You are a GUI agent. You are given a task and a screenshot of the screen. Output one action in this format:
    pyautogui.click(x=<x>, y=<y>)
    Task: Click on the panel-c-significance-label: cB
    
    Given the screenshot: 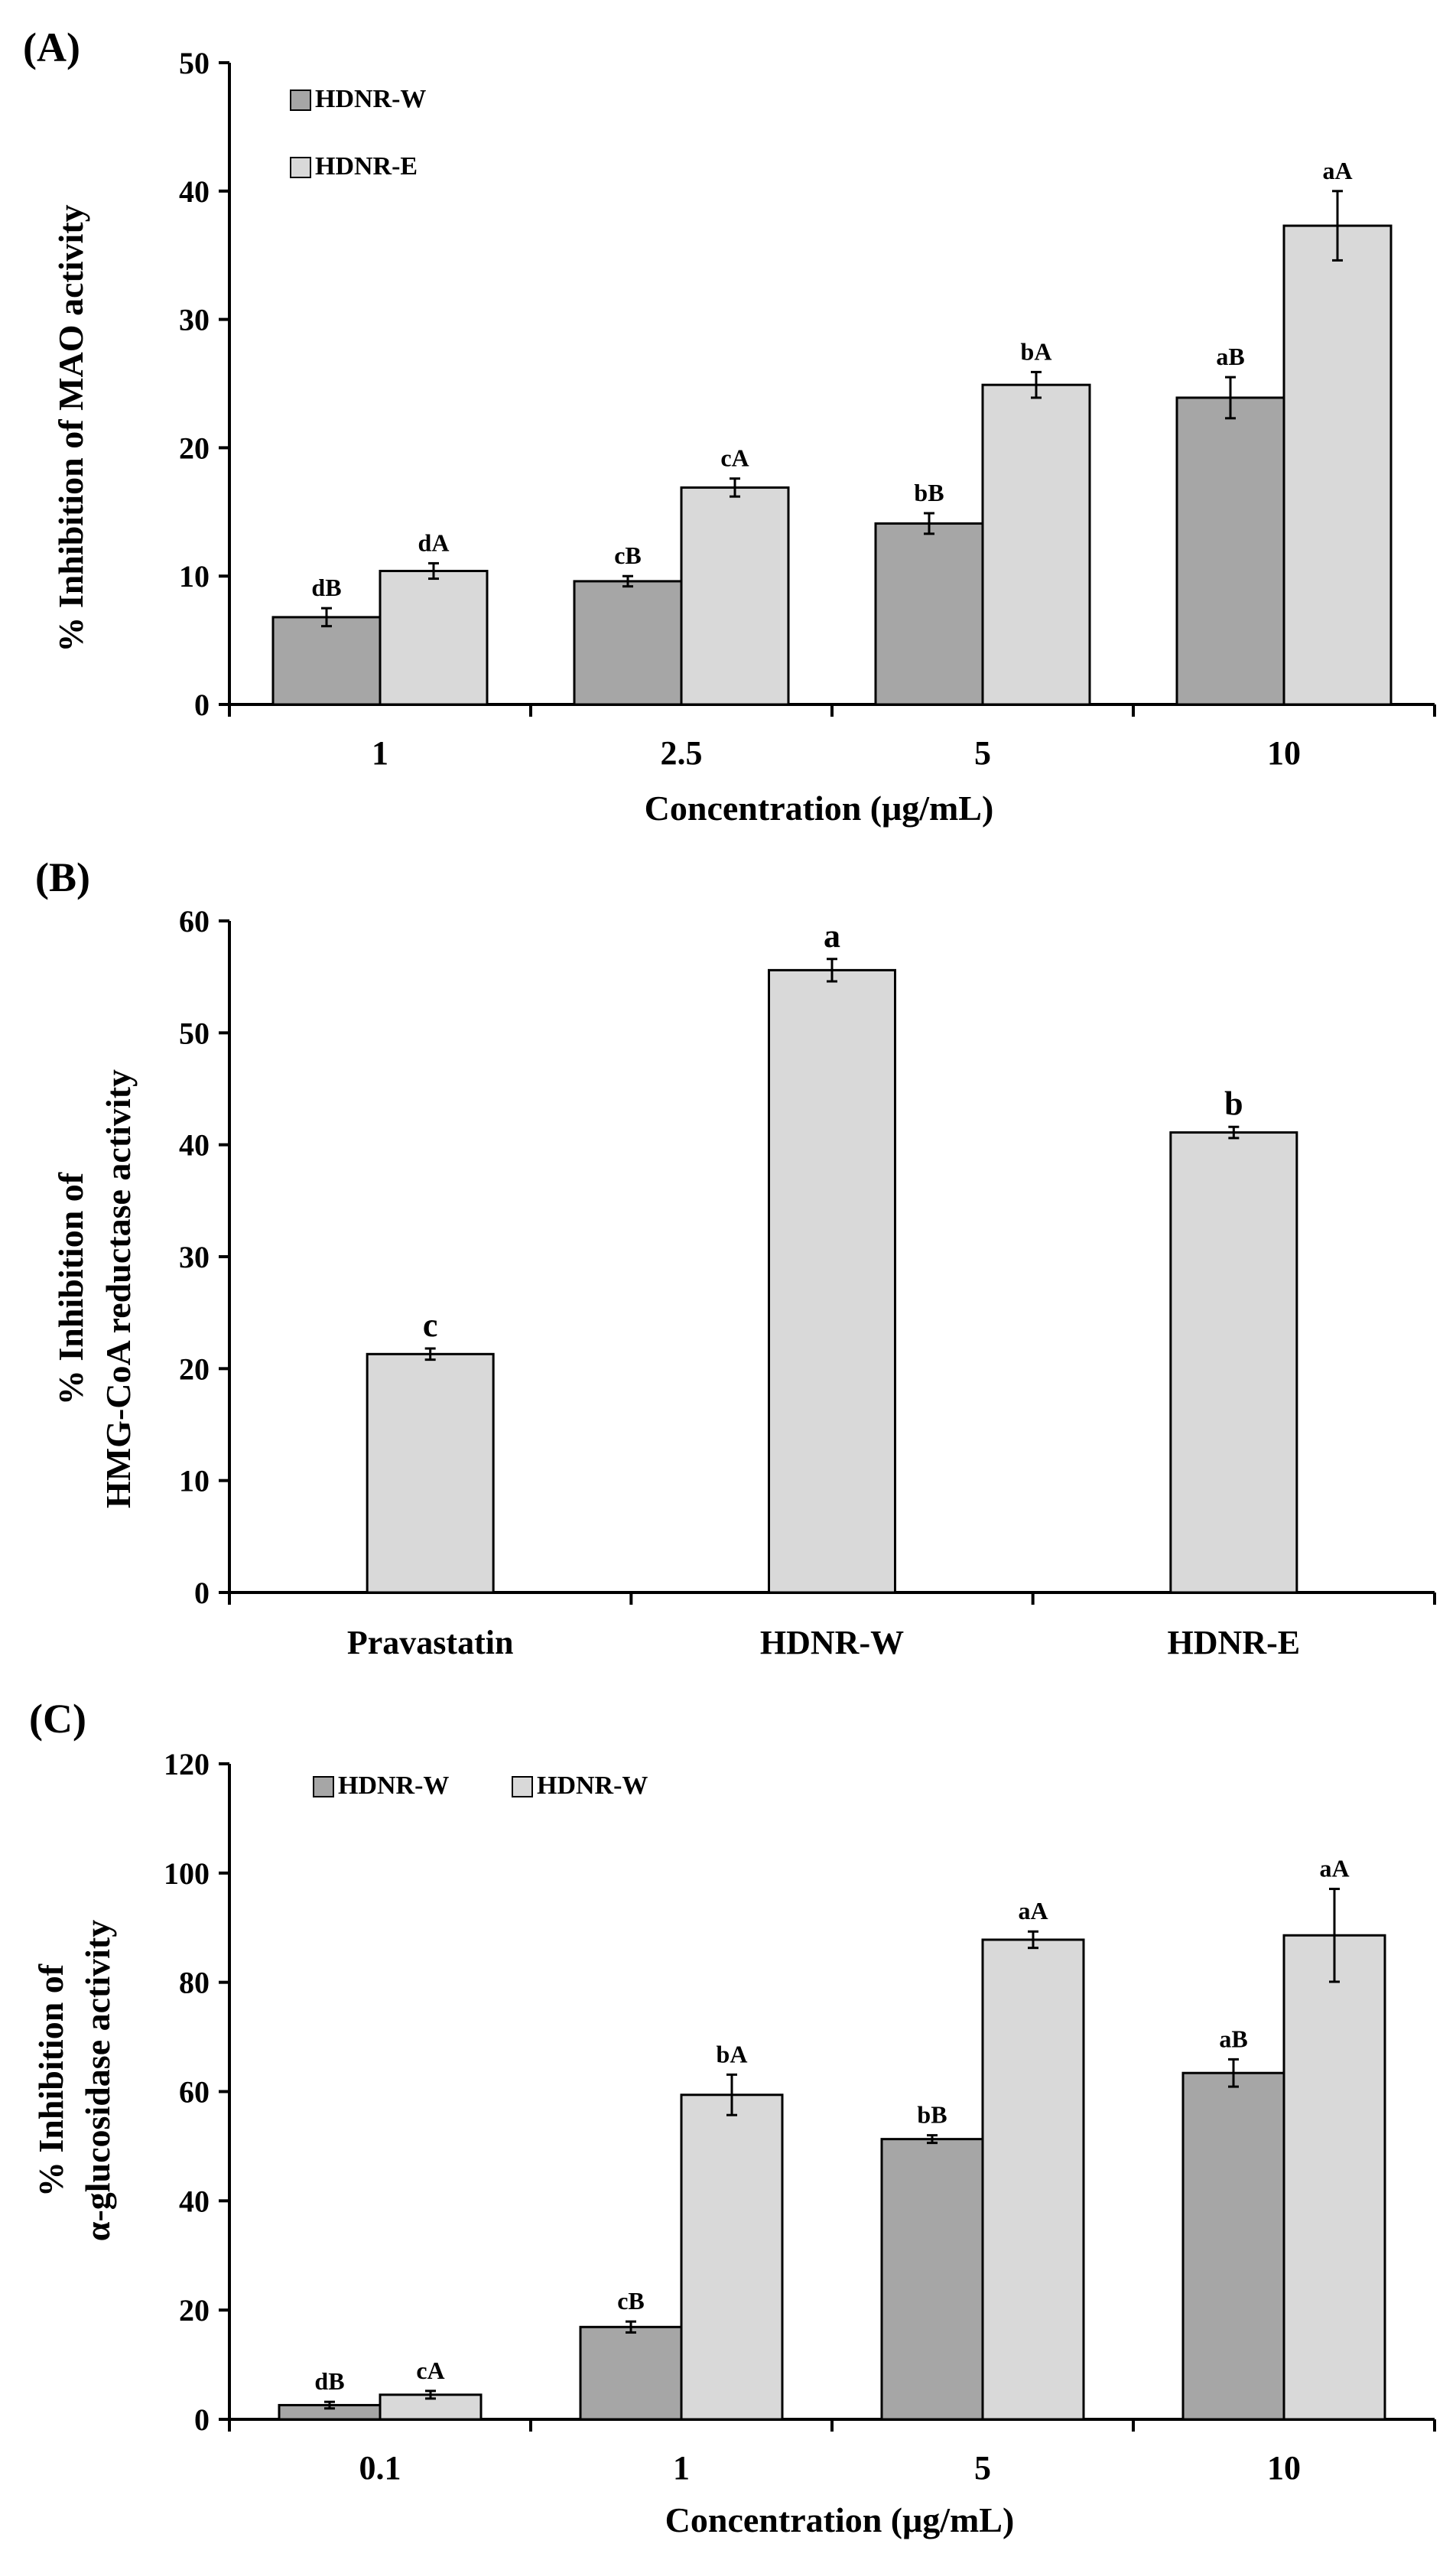 What is the action you would take?
    pyautogui.click(x=631, y=2301)
    